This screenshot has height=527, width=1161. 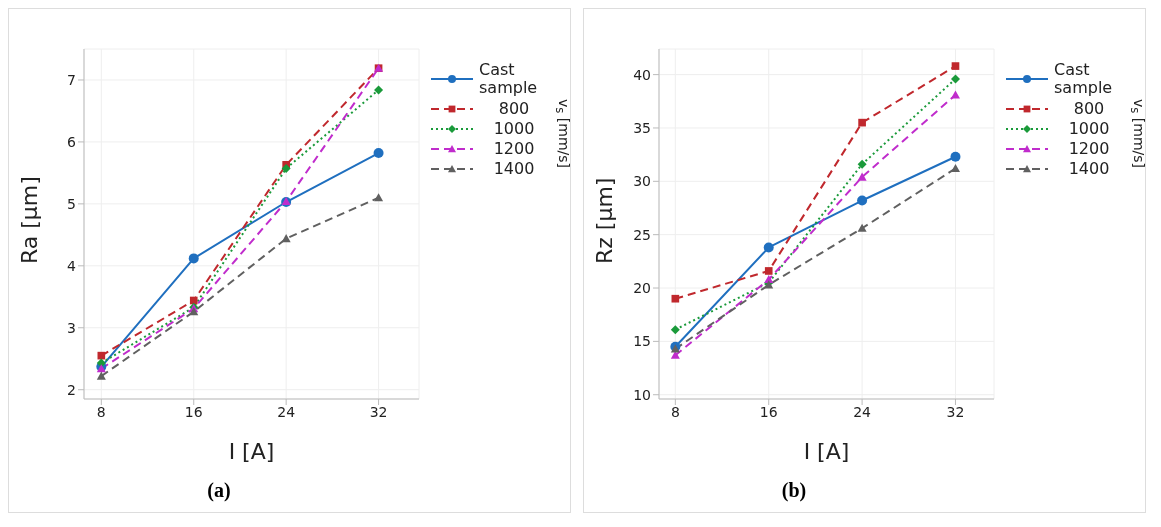 I want to click on y-tick-label: 6, so click(x=72, y=141).